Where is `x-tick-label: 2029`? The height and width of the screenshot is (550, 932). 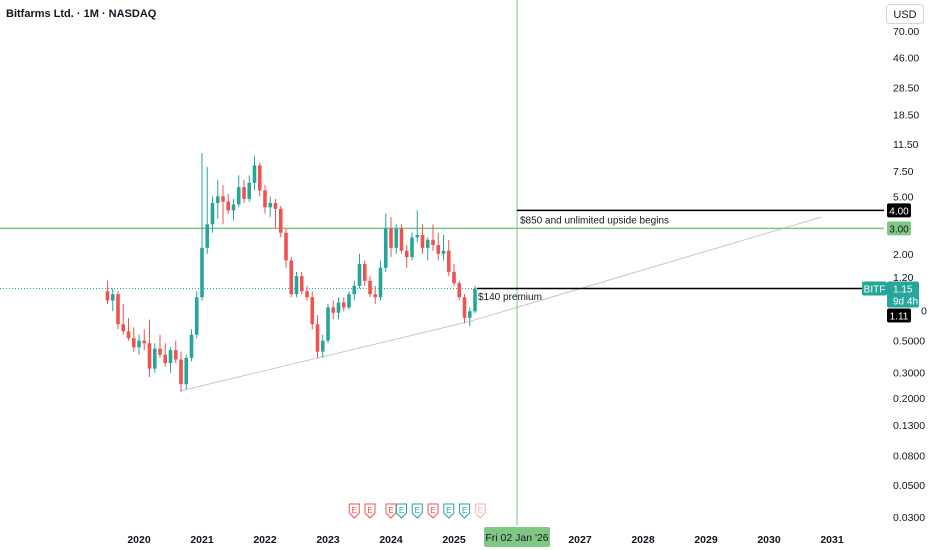 x-tick-label: 2029 is located at coordinates (706, 540).